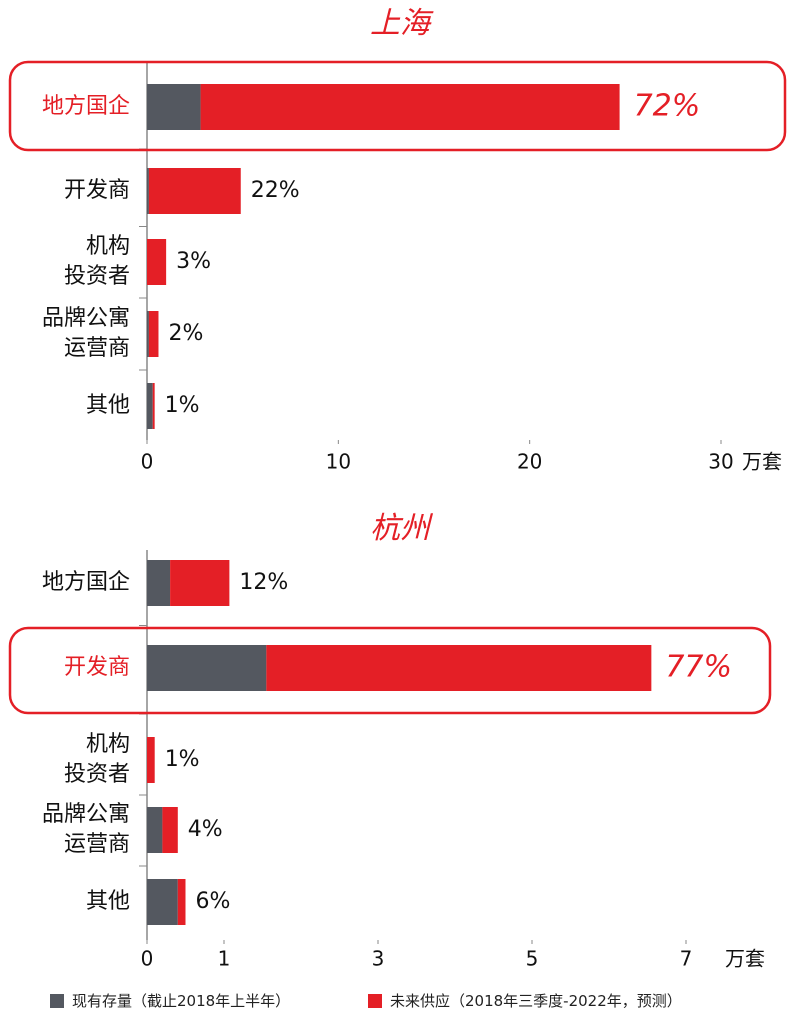 The height and width of the screenshot is (1023, 800). I want to click on legend-item: 未来供应（2018年三季度-2022年，预测）, so click(525, 1000).